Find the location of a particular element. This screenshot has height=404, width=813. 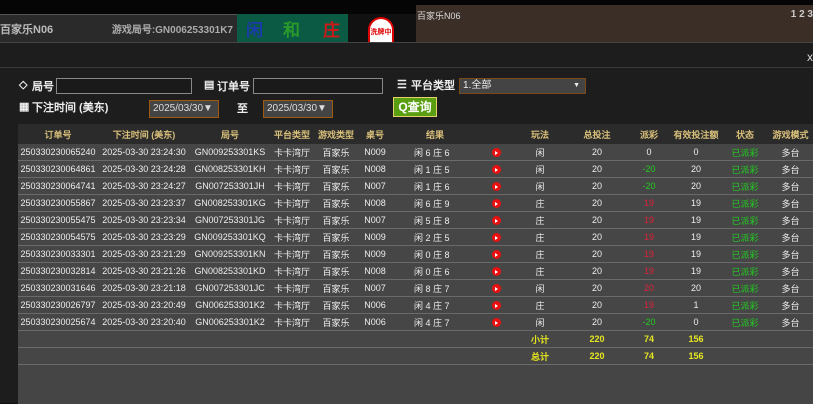

column-header: 结果 is located at coordinates (434, 134).